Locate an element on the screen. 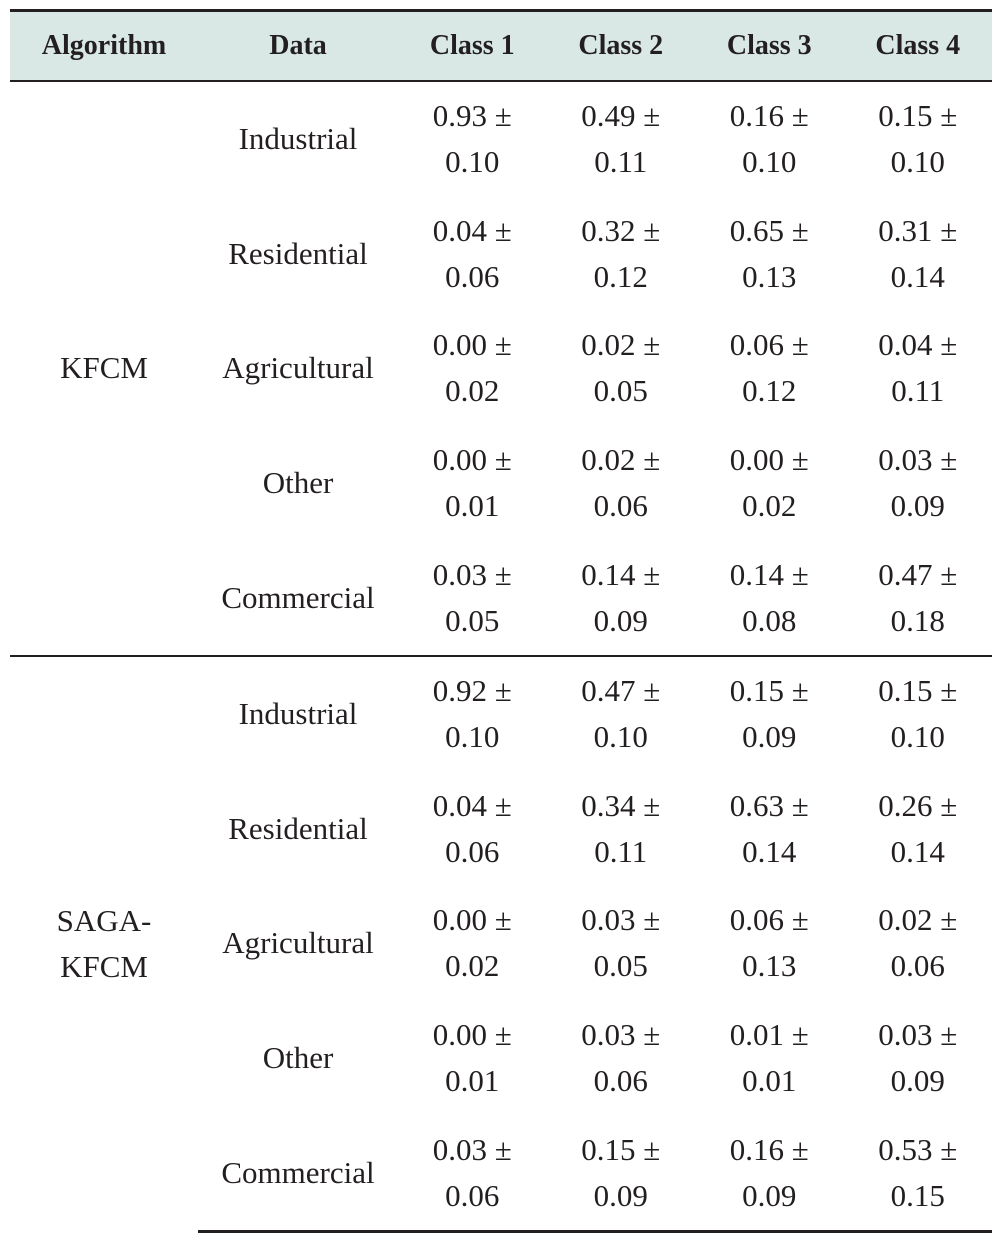 The height and width of the screenshot is (1234, 997). value-cell: 0.93 ±0.10 is located at coordinates (472, 139).